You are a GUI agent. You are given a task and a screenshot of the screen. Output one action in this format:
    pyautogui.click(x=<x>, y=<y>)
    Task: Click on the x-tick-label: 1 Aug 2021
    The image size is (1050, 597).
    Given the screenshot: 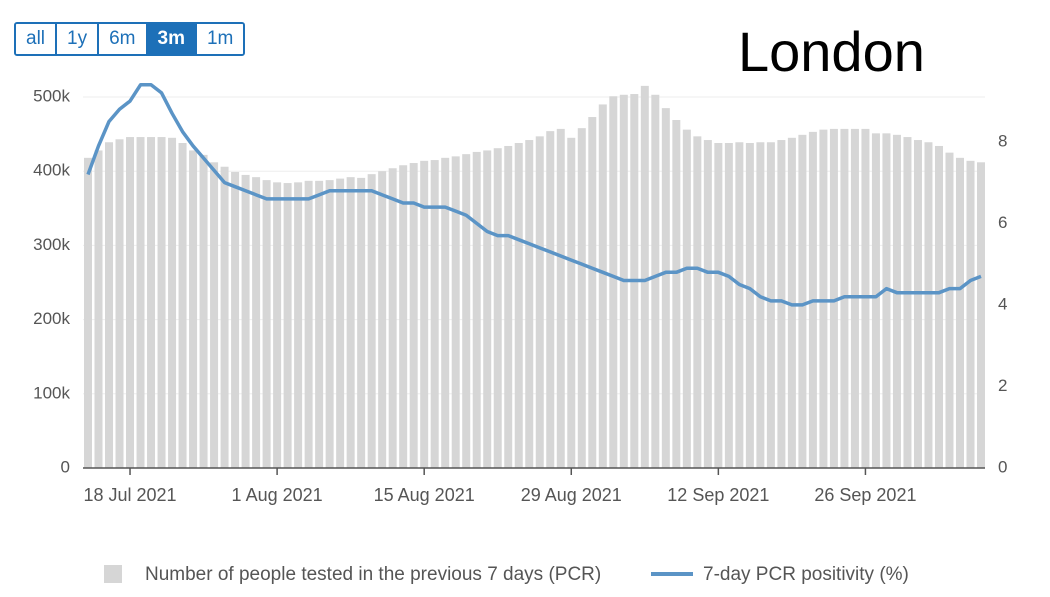 What is the action you would take?
    pyautogui.click(x=277, y=495)
    